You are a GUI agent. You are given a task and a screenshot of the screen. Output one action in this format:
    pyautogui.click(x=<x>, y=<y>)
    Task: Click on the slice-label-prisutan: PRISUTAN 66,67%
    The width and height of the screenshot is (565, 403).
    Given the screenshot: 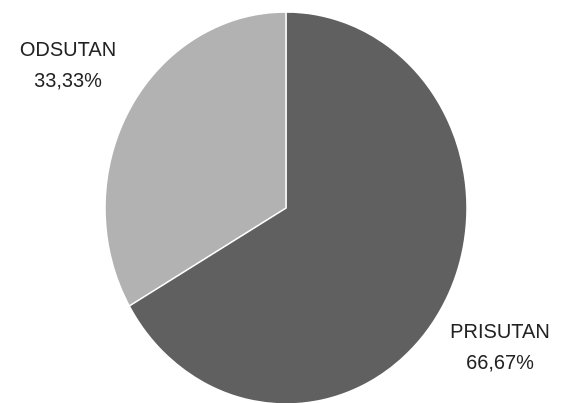 What is the action you would take?
    pyautogui.click(x=500, y=347)
    